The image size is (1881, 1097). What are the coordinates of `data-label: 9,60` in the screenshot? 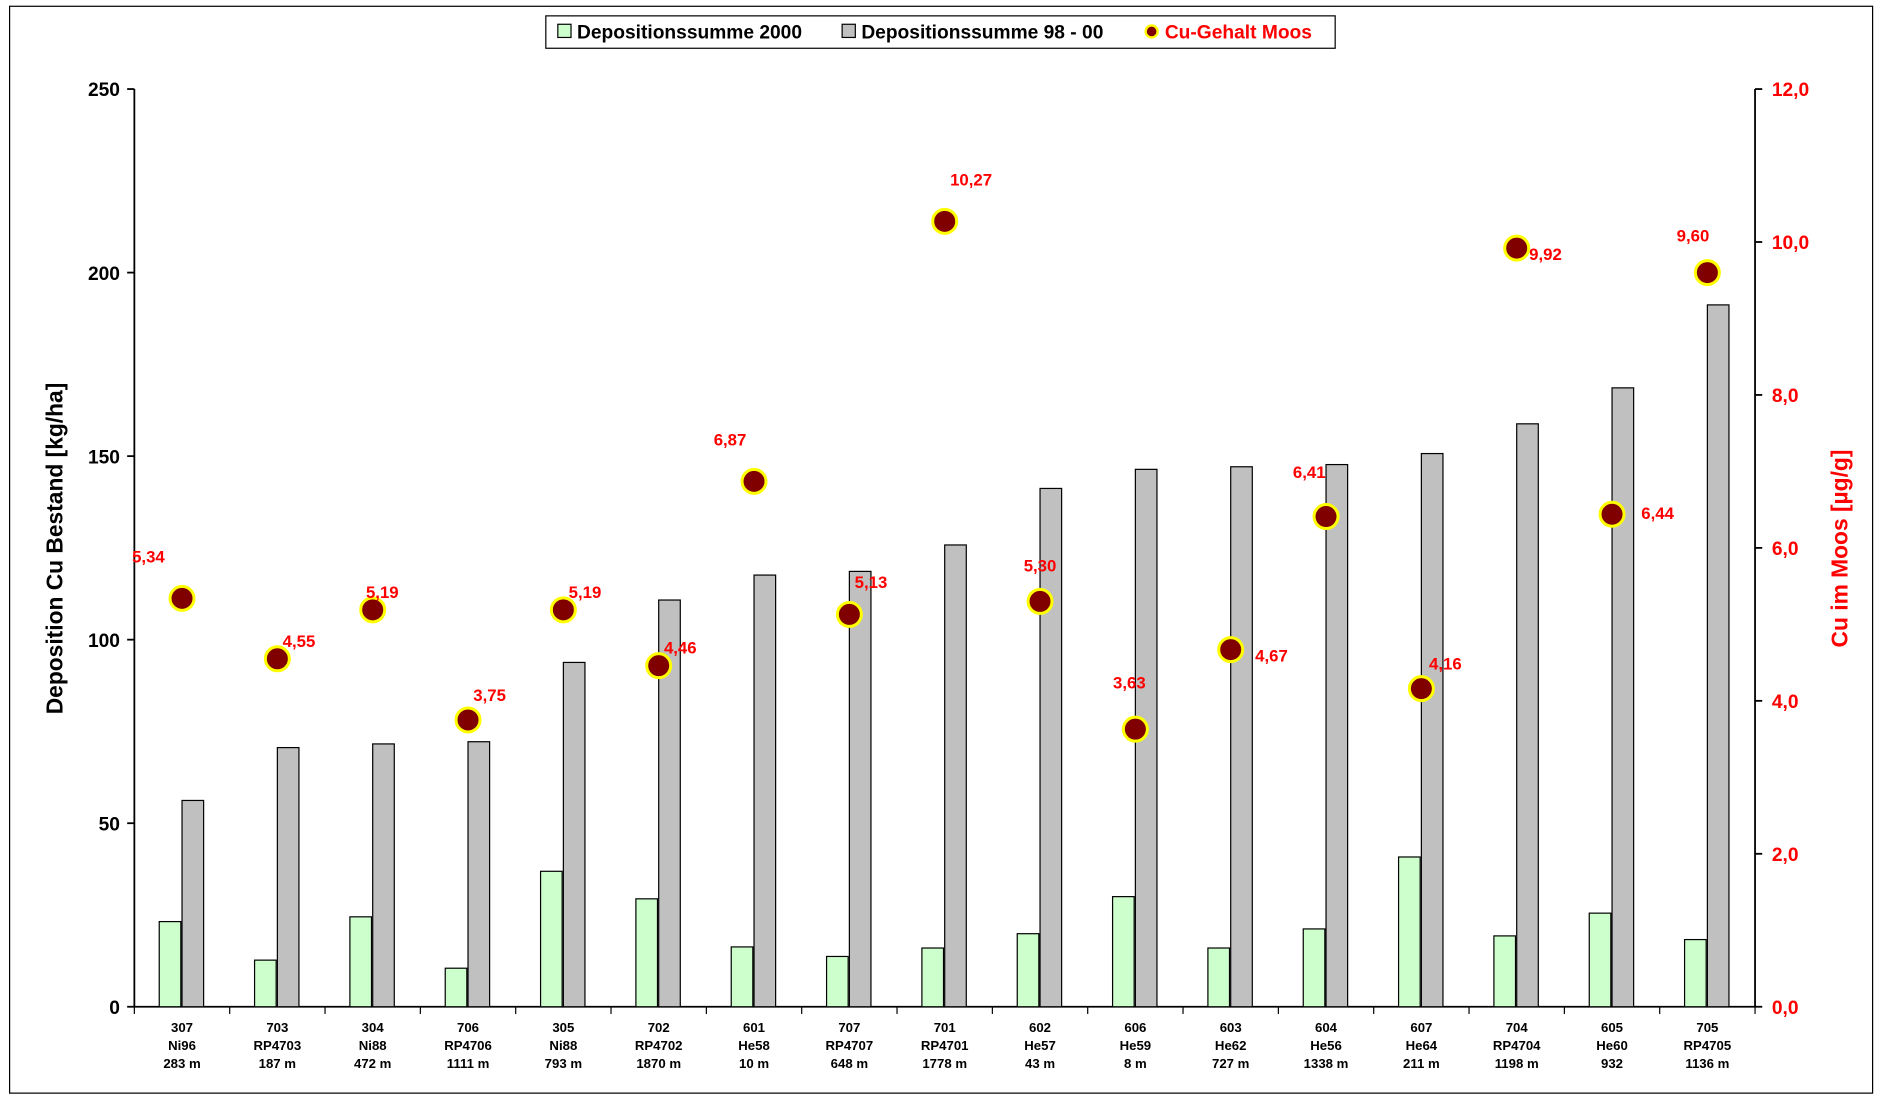 It's located at (1693, 235).